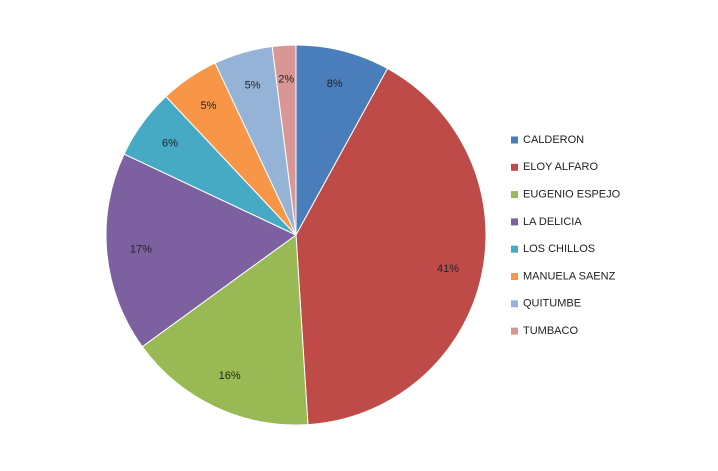 This screenshot has width=718, height=471. I want to click on data-label: 2%, so click(286, 79).